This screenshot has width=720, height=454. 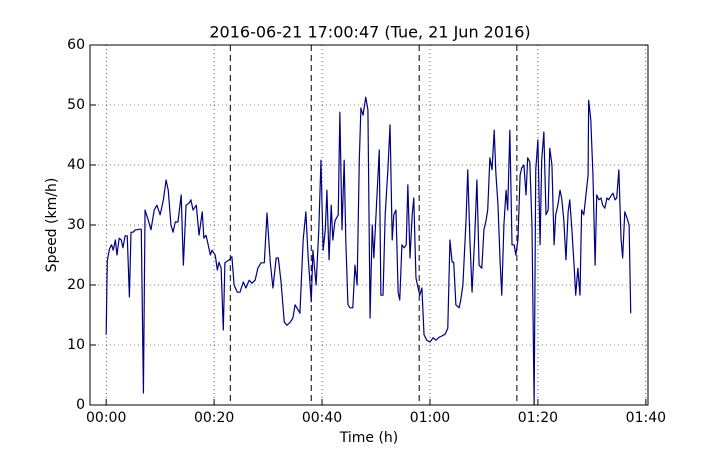 What do you see at coordinates (322, 418) in the screenshot?
I see `x-tick-label: 00:40` at bounding box center [322, 418].